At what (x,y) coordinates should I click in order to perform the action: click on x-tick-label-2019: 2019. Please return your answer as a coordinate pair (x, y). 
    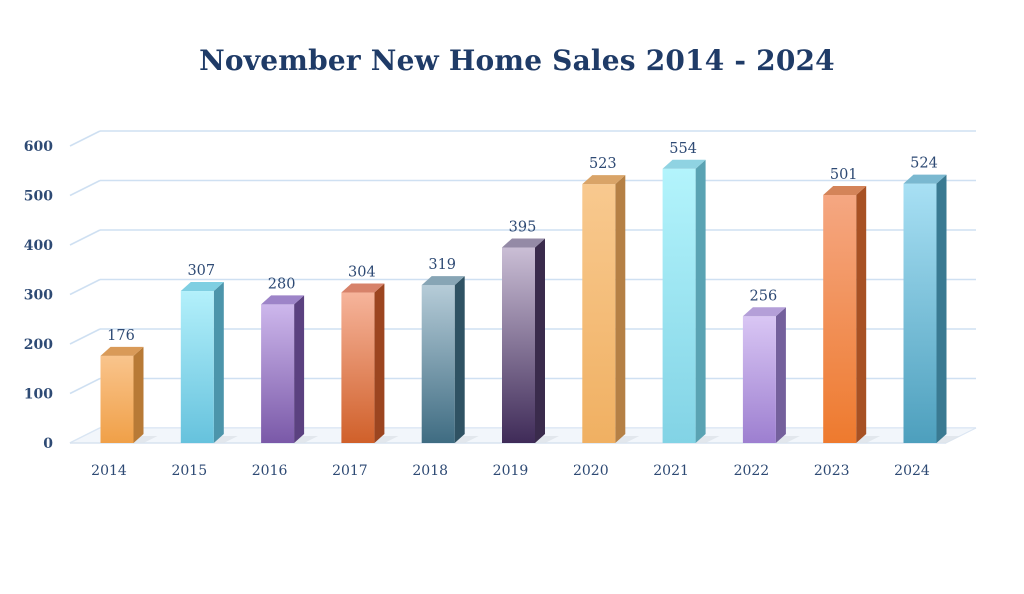
    Looking at the image, I should click on (511, 471).